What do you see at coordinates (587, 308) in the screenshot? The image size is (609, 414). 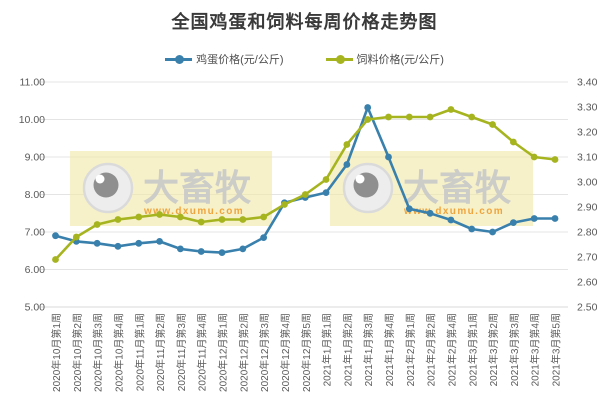 I see `y2-axis-tick-label: 2.50` at bounding box center [587, 308].